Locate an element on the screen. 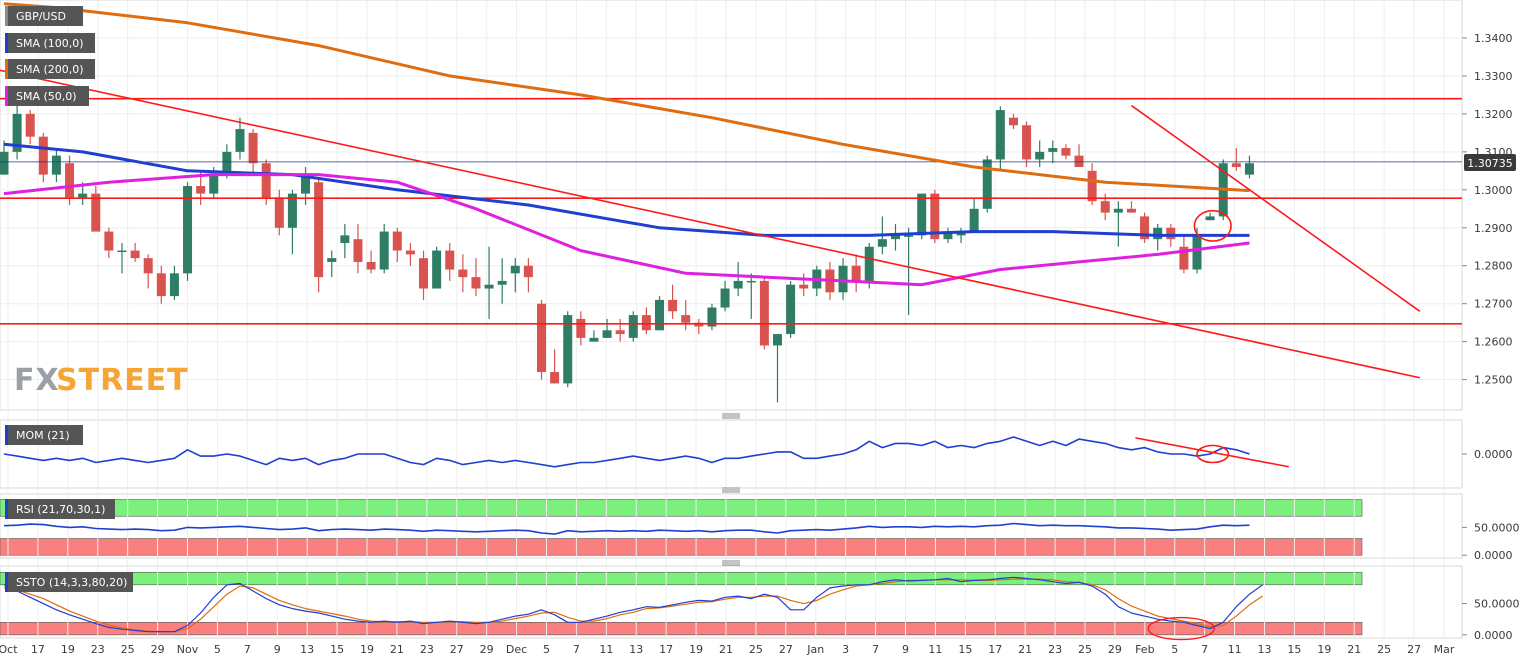 The image size is (1534, 662). trendline is located at coordinates (1275, 208).